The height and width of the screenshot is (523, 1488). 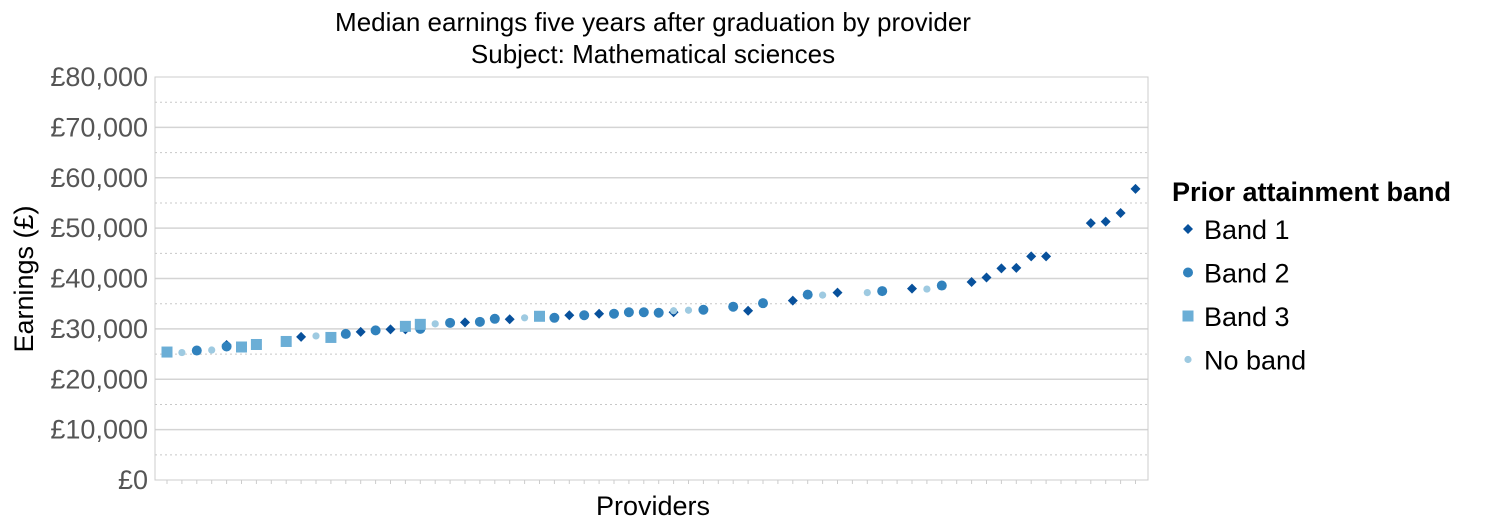 I want to click on legend-marker-noband, so click(x=1188, y=359).